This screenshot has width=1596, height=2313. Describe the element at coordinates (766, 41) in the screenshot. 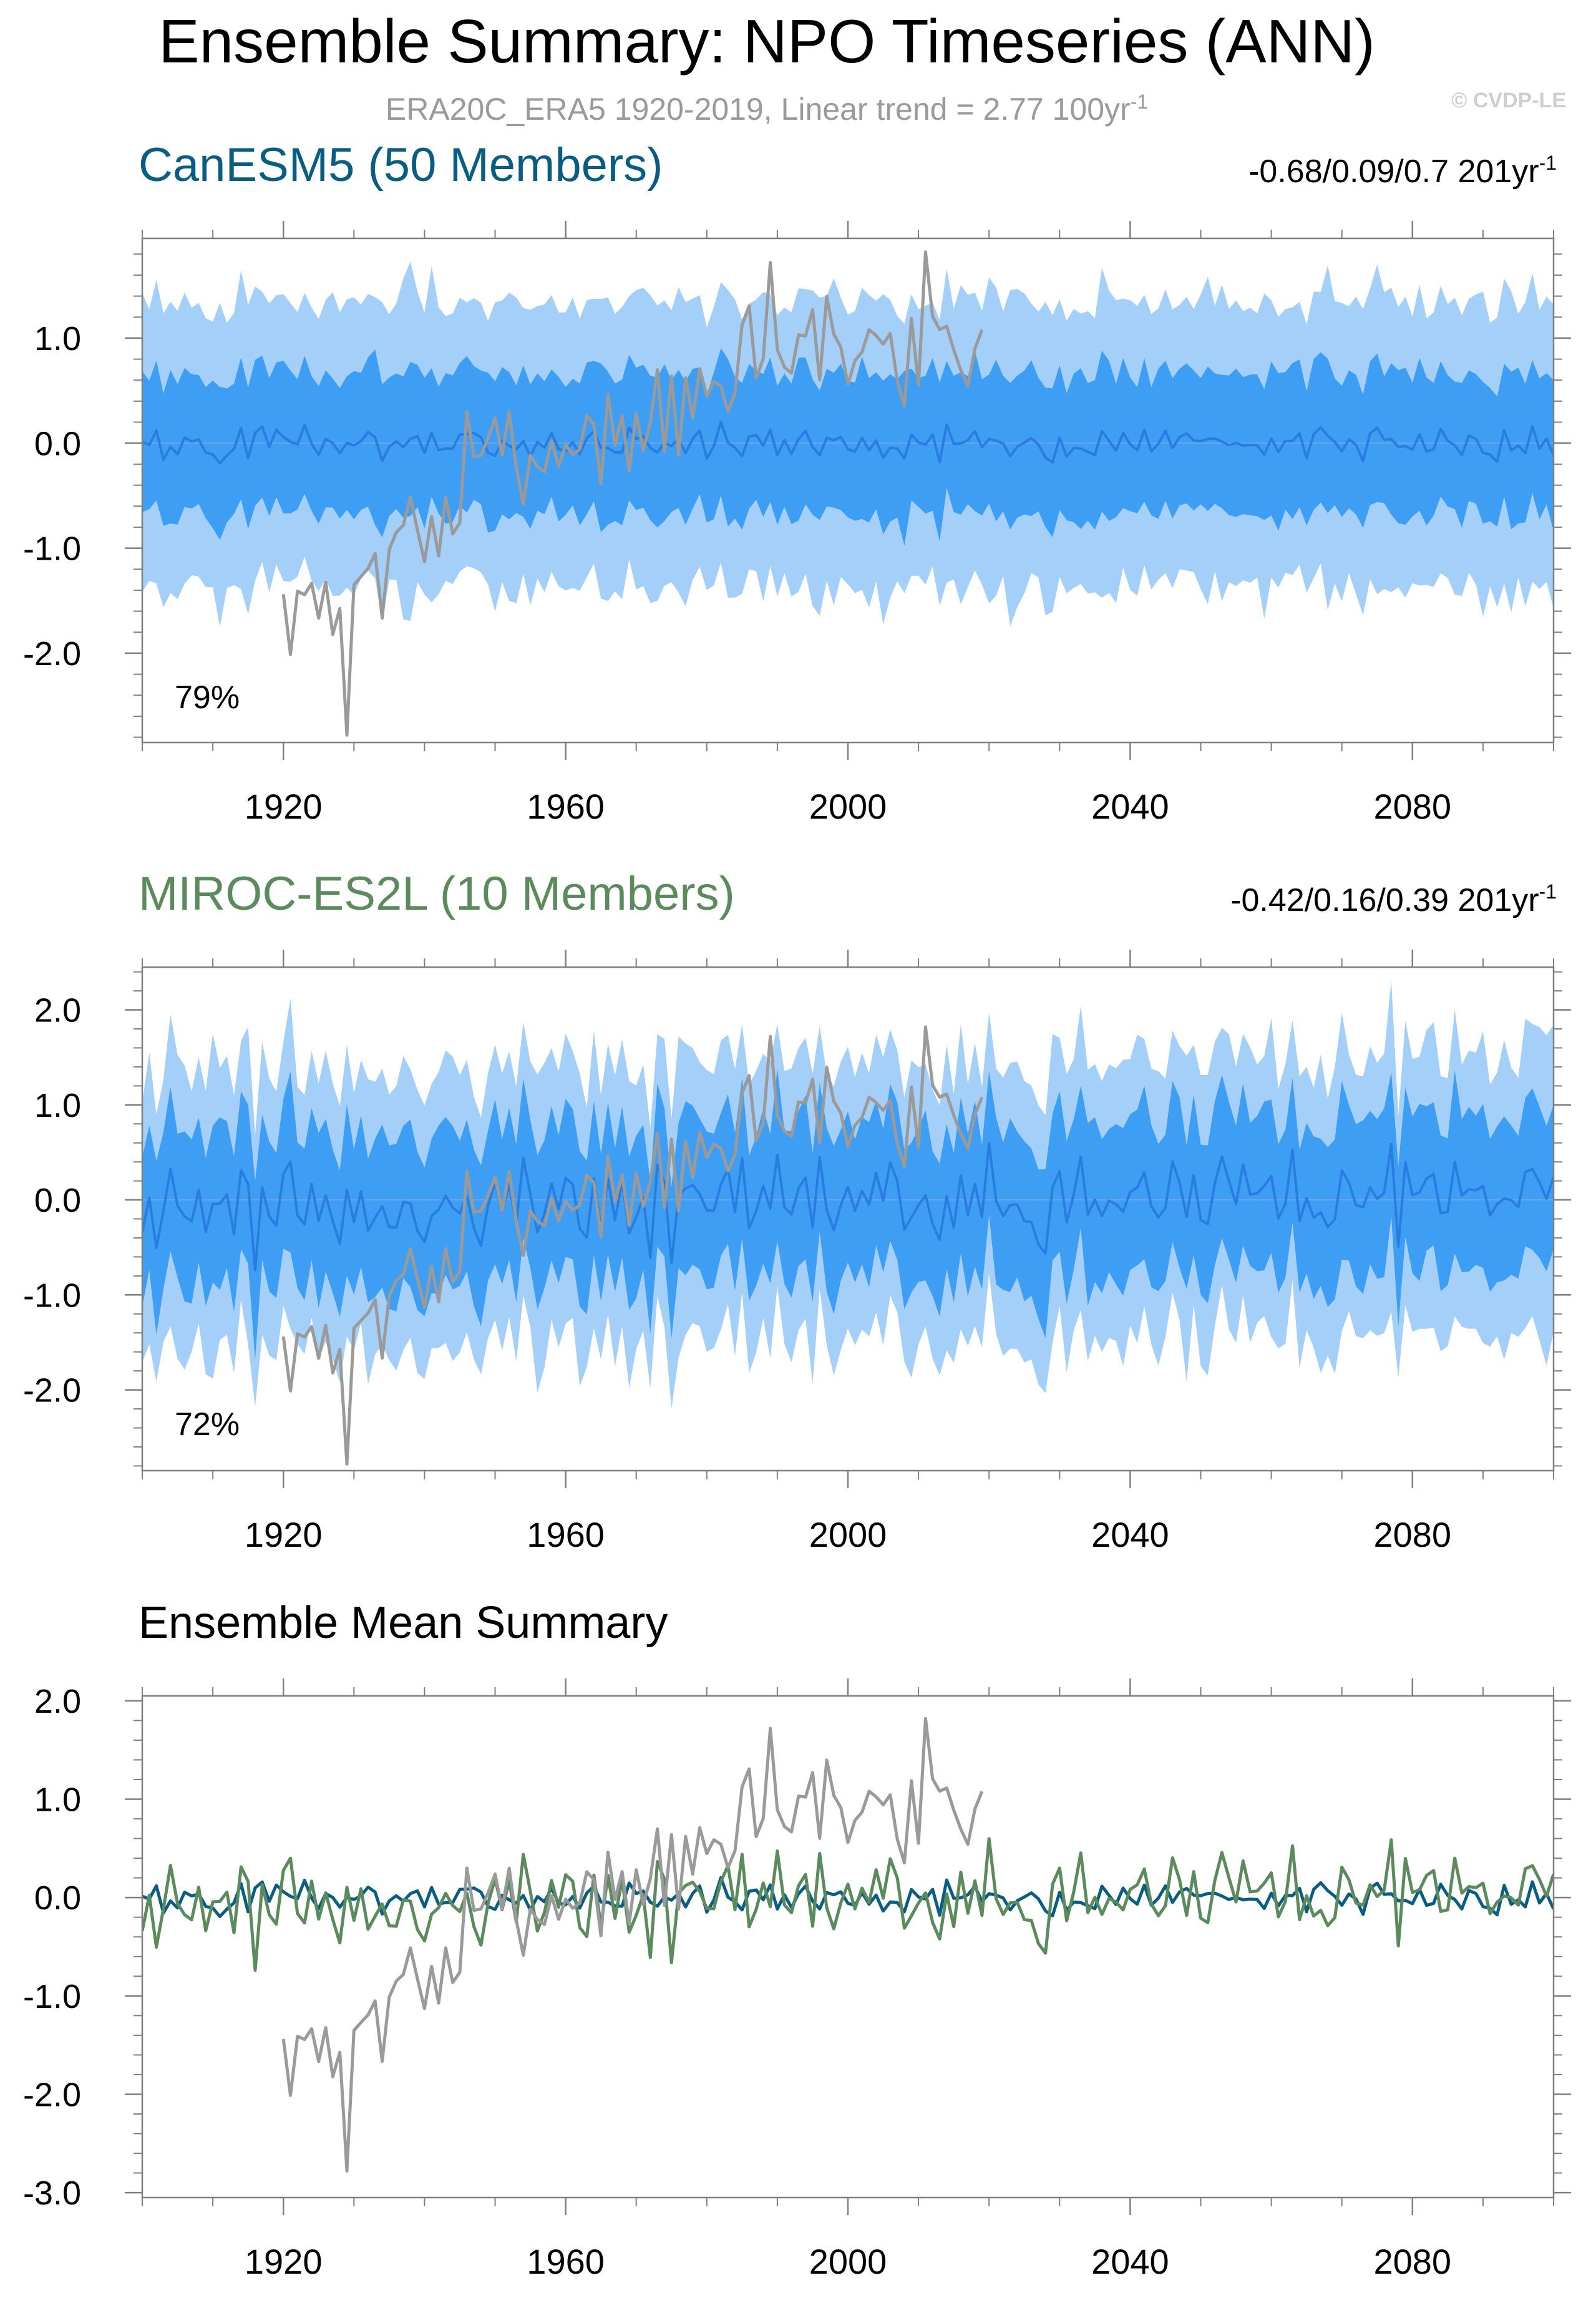

I see `figure-title: Ensemble Summary: NPO Timeseries (ANN)` at that location.